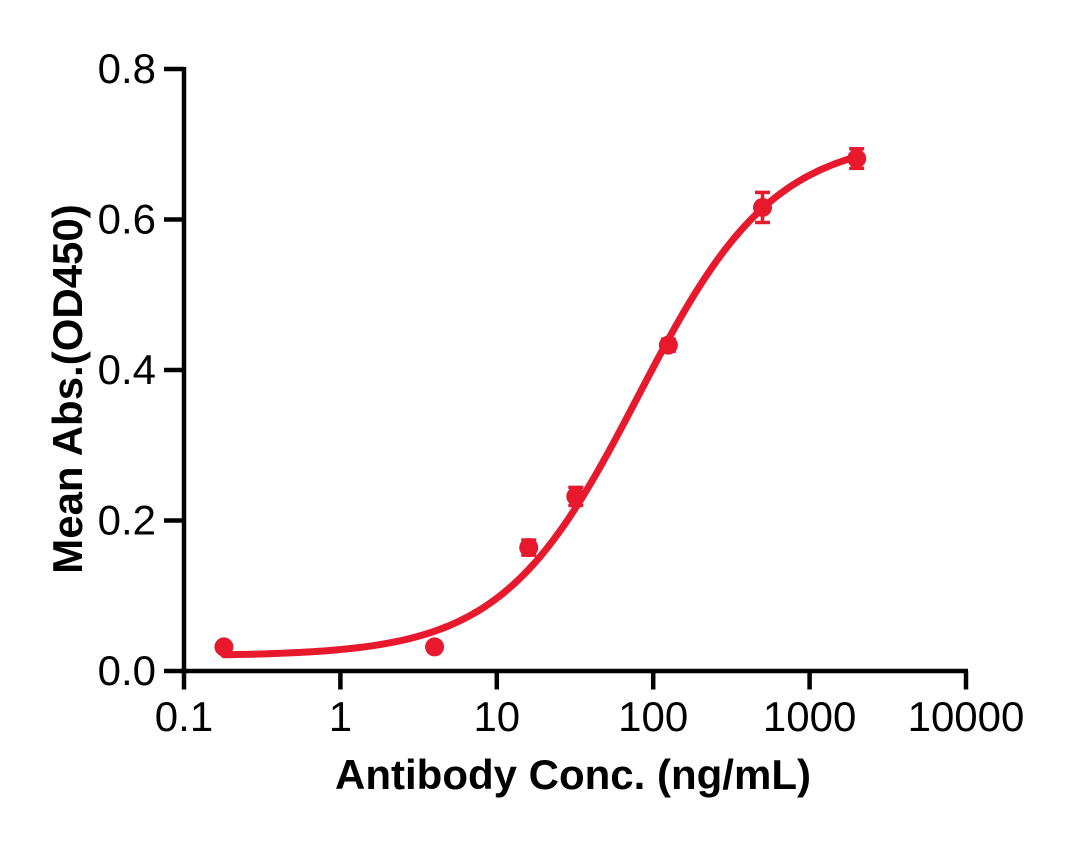  Describe the element at coordinates (184, 716) in the screenshot. I see `x-tick-label: 0.1` at that location.